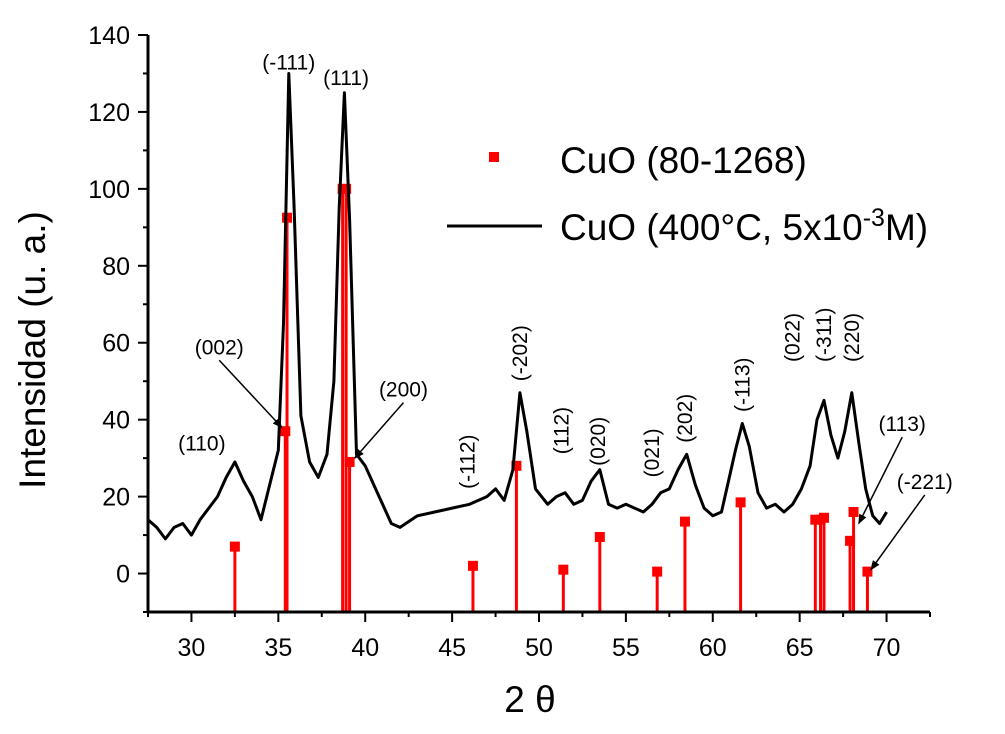 This screenshot has height=734, width=1005. Describe the element at coordinates (109, 113) in the screenshot. I see `y-tick-label: 120` at that location.